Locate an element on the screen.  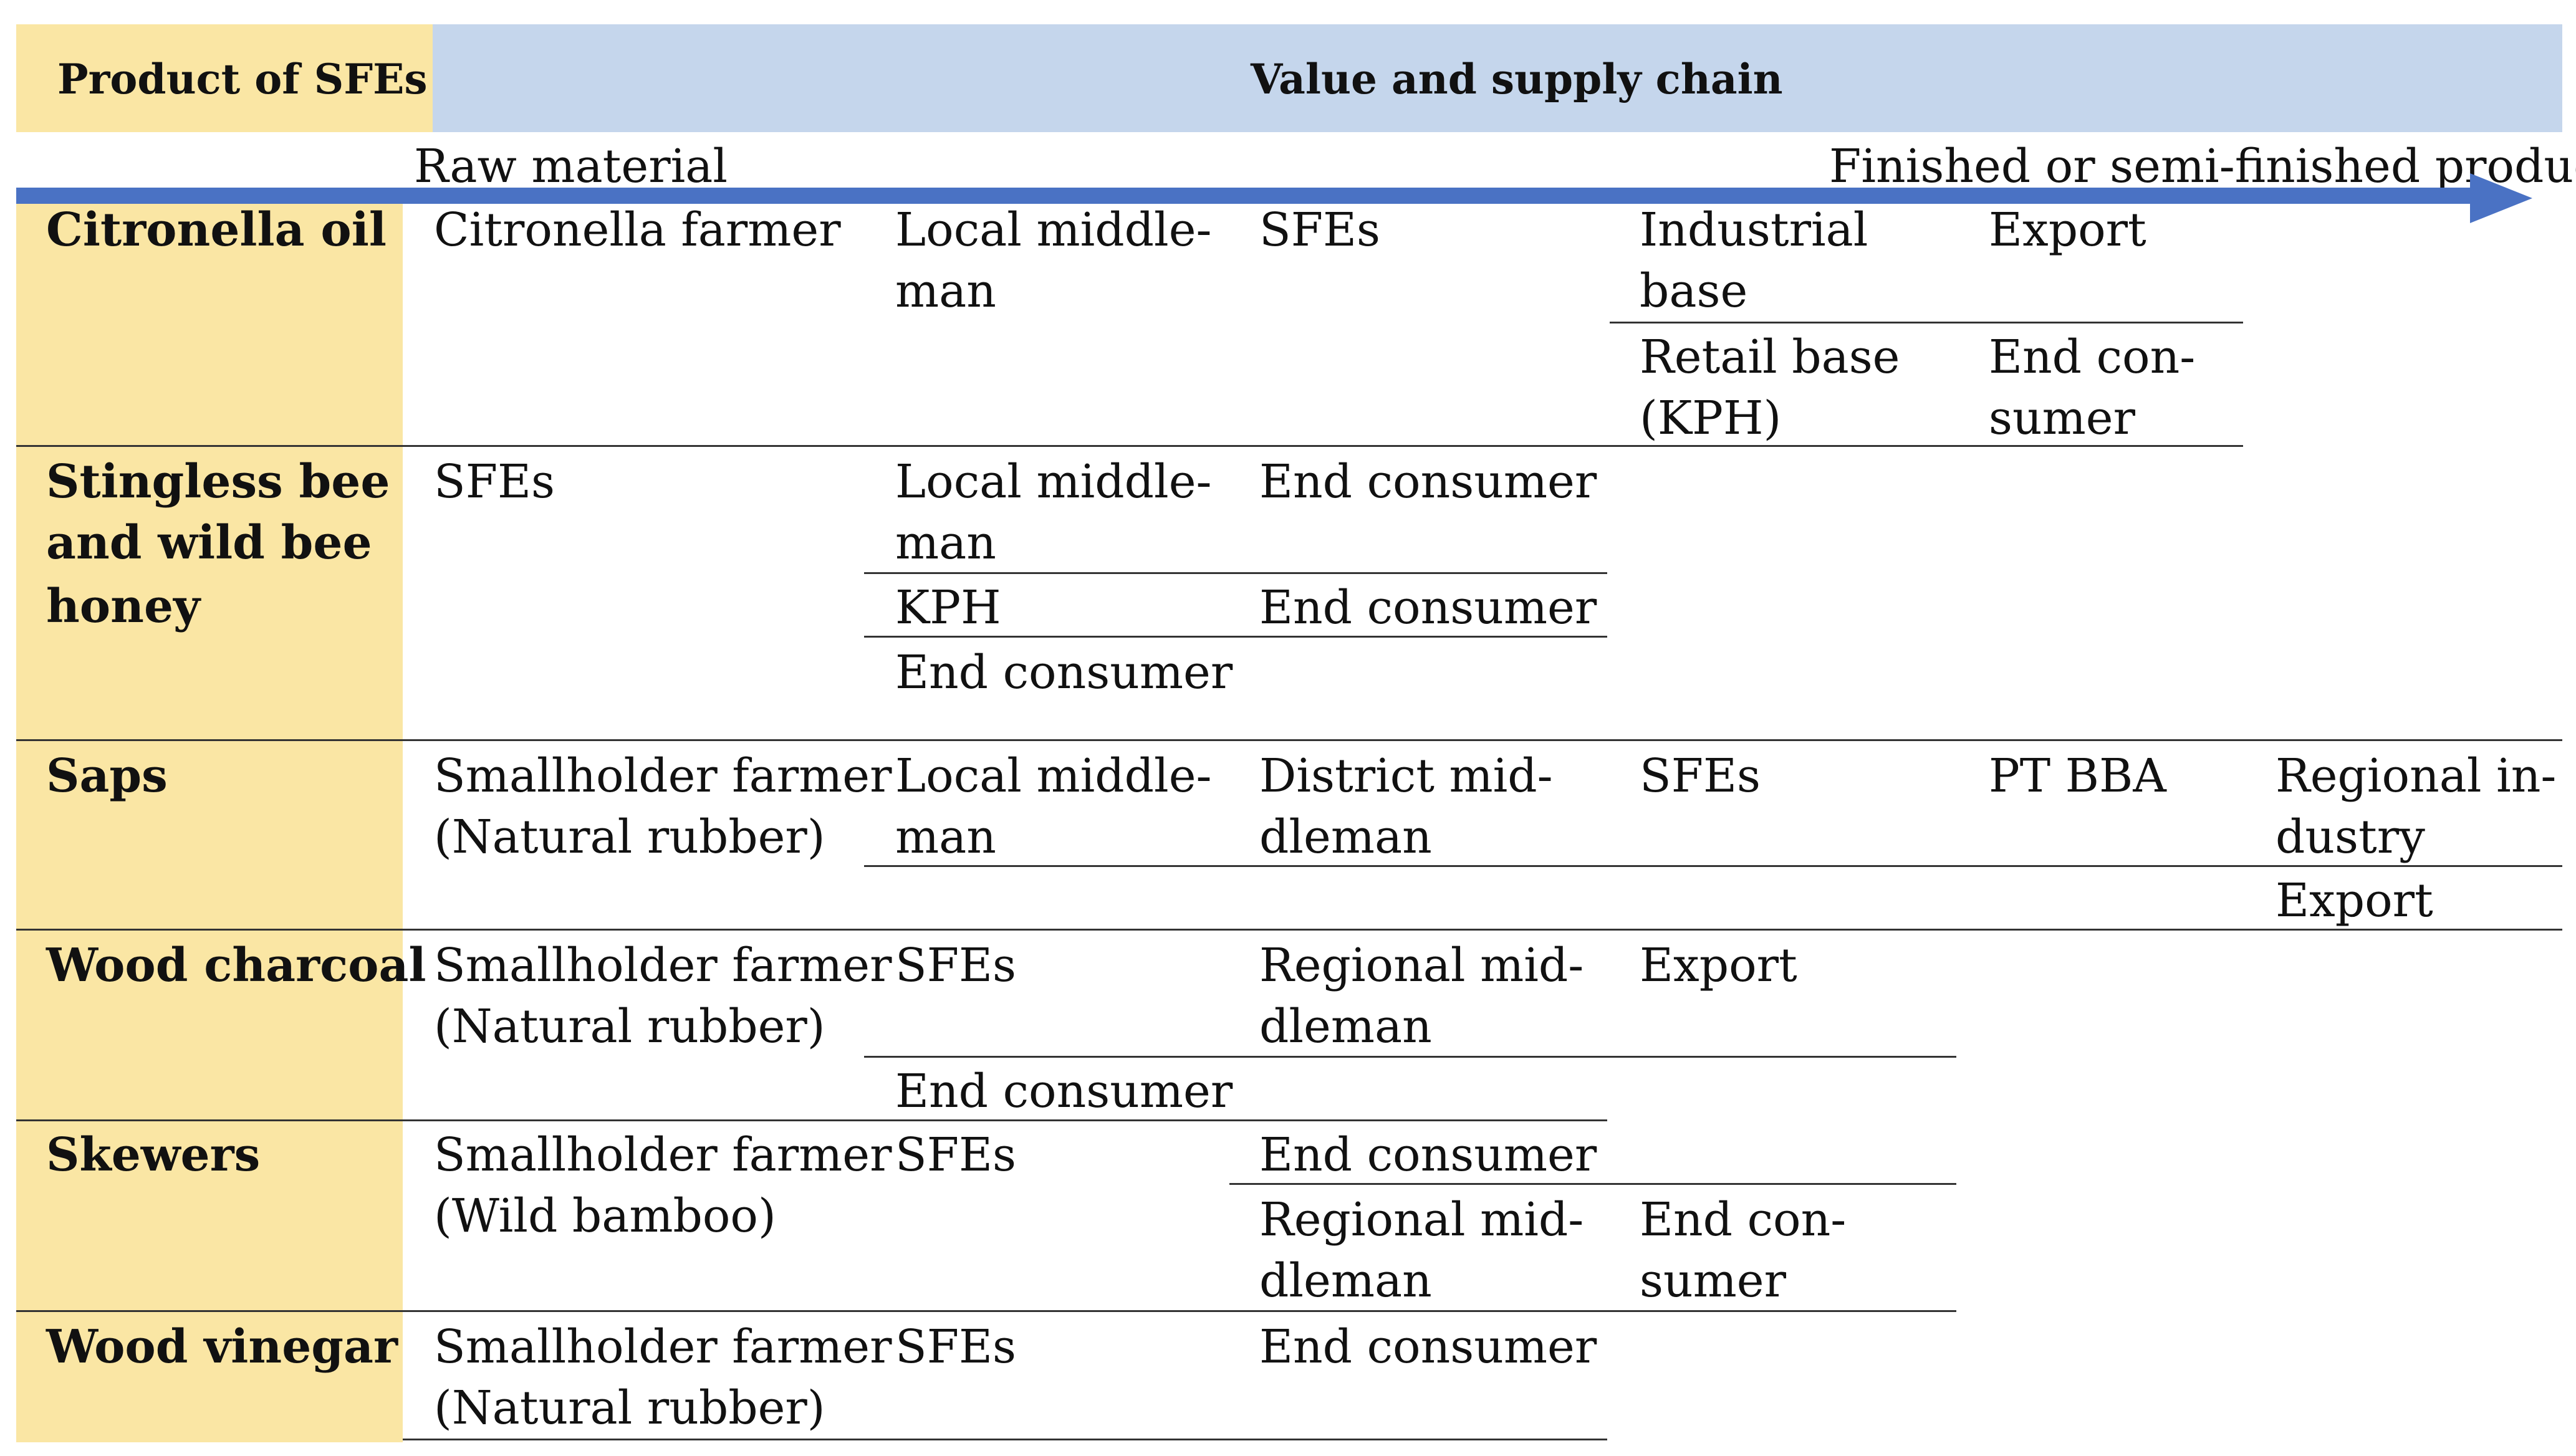
finished-products-label: Finished or semi-finished products is located at coordinates (2202, 167).